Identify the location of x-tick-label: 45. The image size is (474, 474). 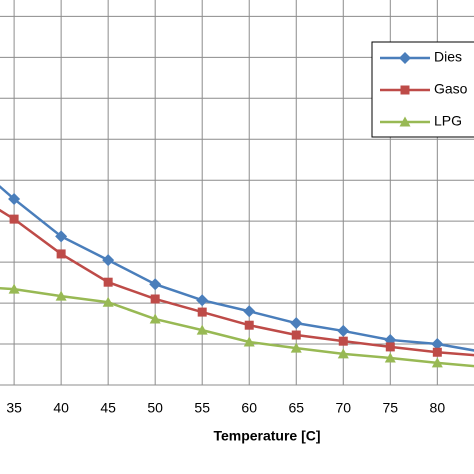
(108, 408).